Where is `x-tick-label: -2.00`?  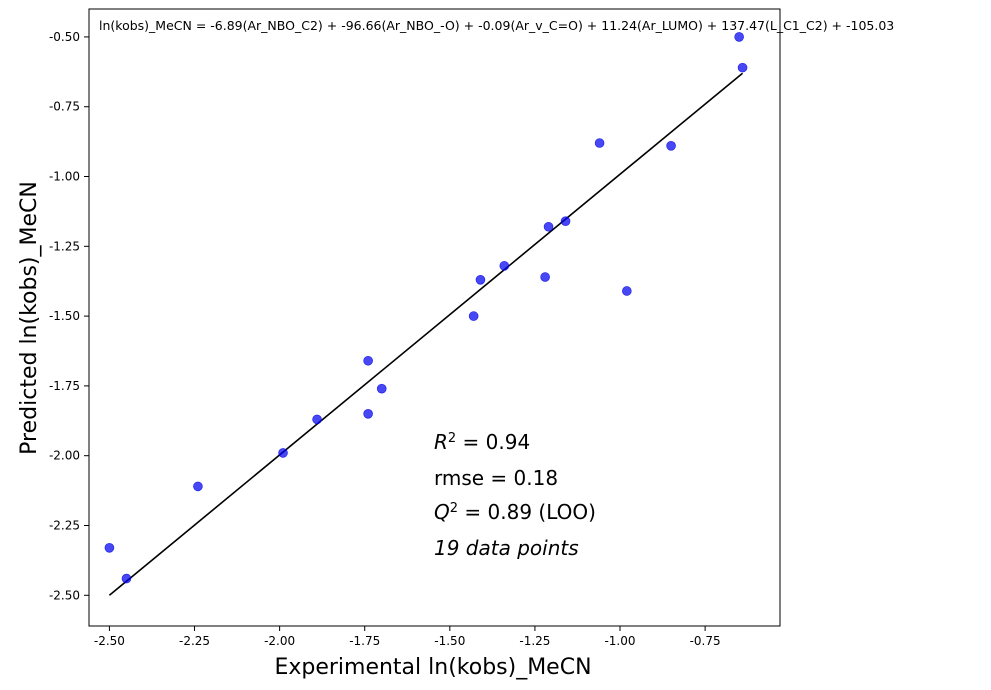
x-tick-label: -2.00 is located at coordinates (279, 641).